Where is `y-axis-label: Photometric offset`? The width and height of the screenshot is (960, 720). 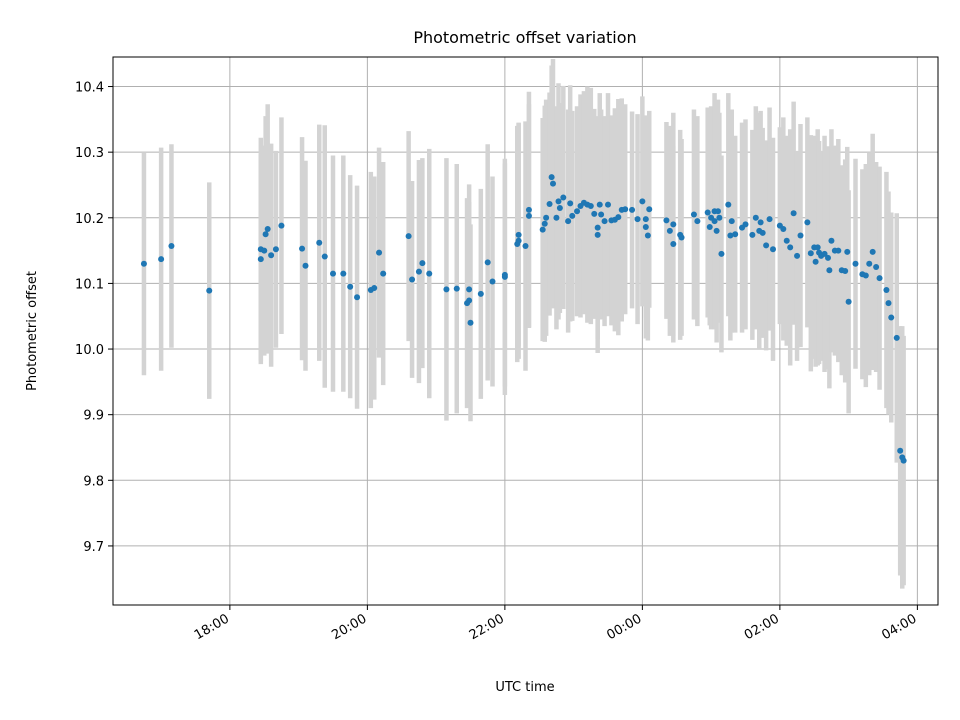 y-axis-label: Photometric offset is located at coordinates (32, 331).